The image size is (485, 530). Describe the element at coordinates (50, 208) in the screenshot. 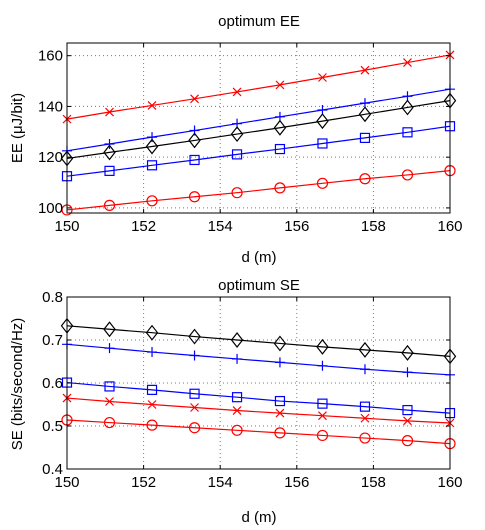

I see `y-tick-label: 100` at that location.